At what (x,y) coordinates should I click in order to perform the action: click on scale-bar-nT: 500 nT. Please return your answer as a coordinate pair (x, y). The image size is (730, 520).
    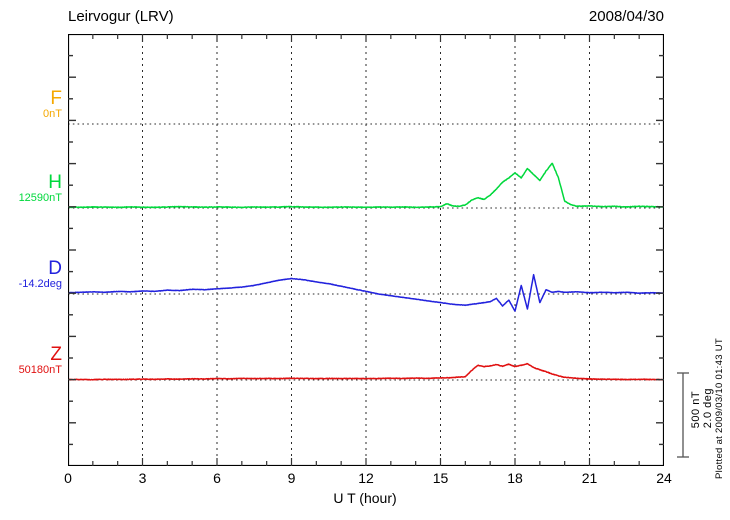
    Looking at the image, I should click on (696, 409).